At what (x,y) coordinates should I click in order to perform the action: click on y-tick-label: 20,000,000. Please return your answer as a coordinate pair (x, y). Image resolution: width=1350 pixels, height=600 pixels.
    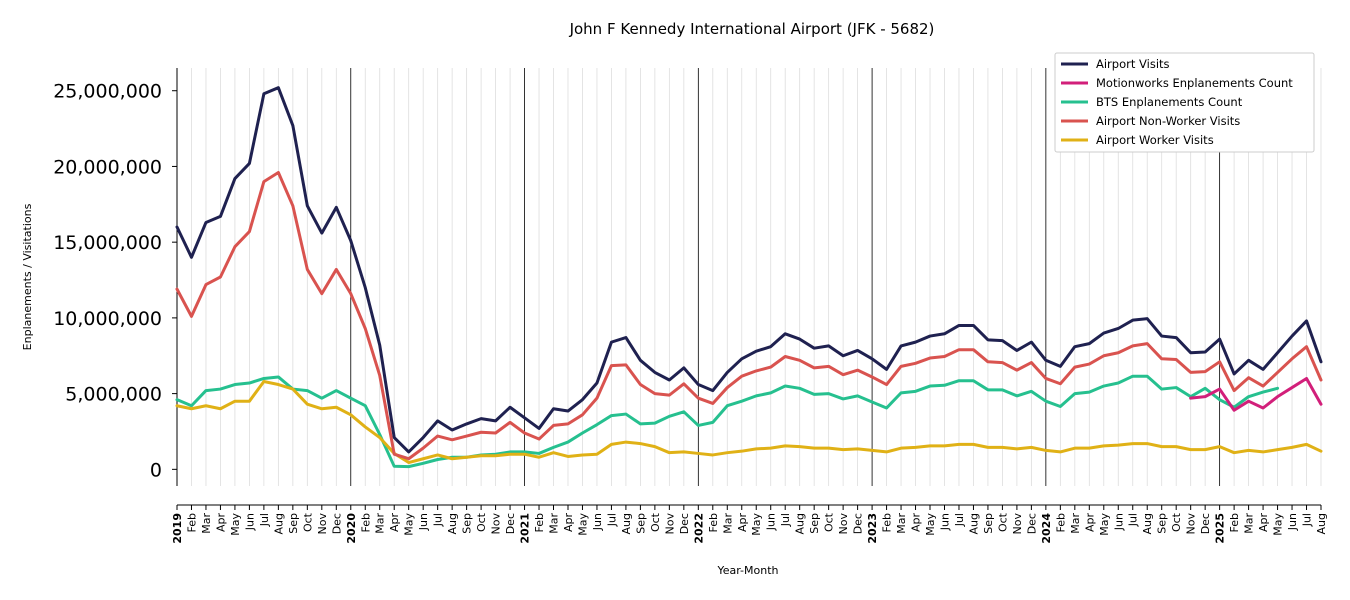
    Looking at the image, I should click on (107, 167).